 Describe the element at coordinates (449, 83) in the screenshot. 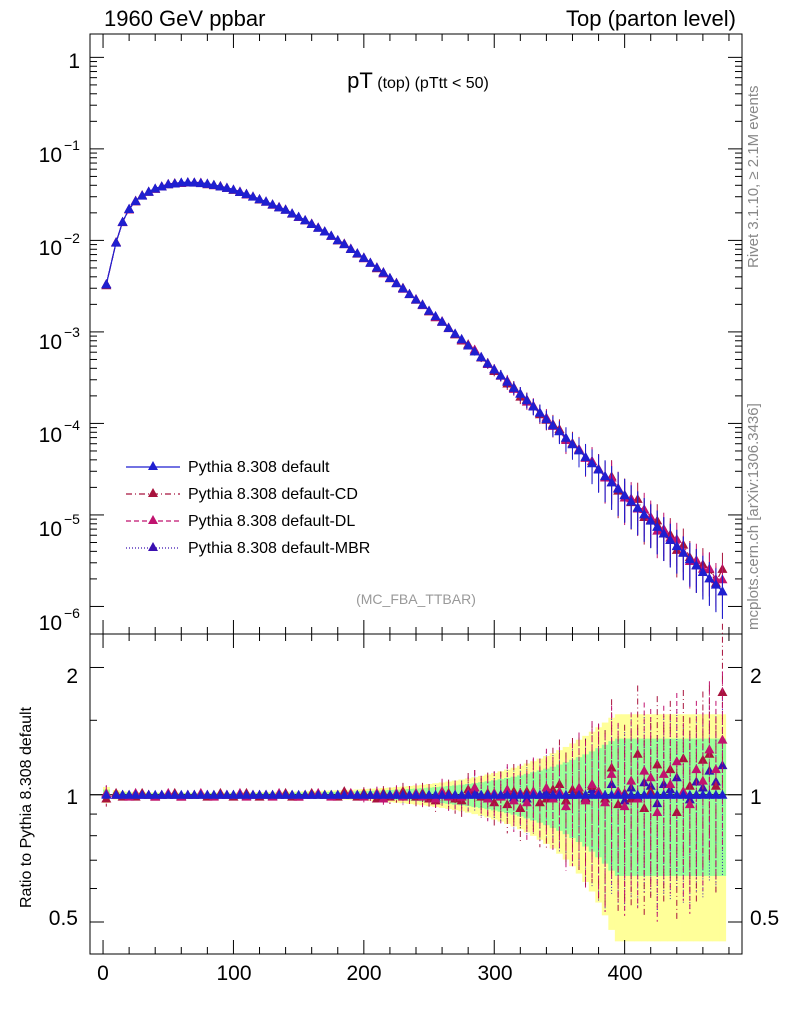

I see `plot-title-cut: (pTtt < 50)` at that location.